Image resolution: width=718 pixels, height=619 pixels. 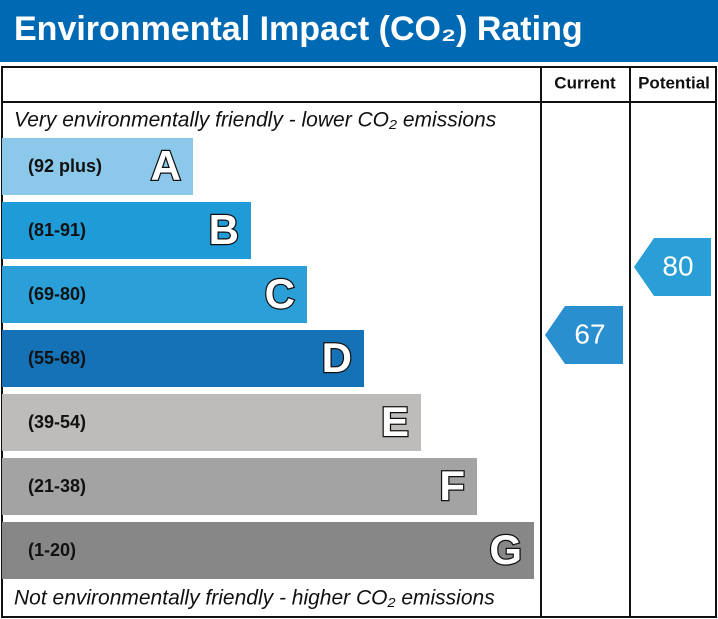 I want to click on current-score: 67, so click(x=589, y=333).